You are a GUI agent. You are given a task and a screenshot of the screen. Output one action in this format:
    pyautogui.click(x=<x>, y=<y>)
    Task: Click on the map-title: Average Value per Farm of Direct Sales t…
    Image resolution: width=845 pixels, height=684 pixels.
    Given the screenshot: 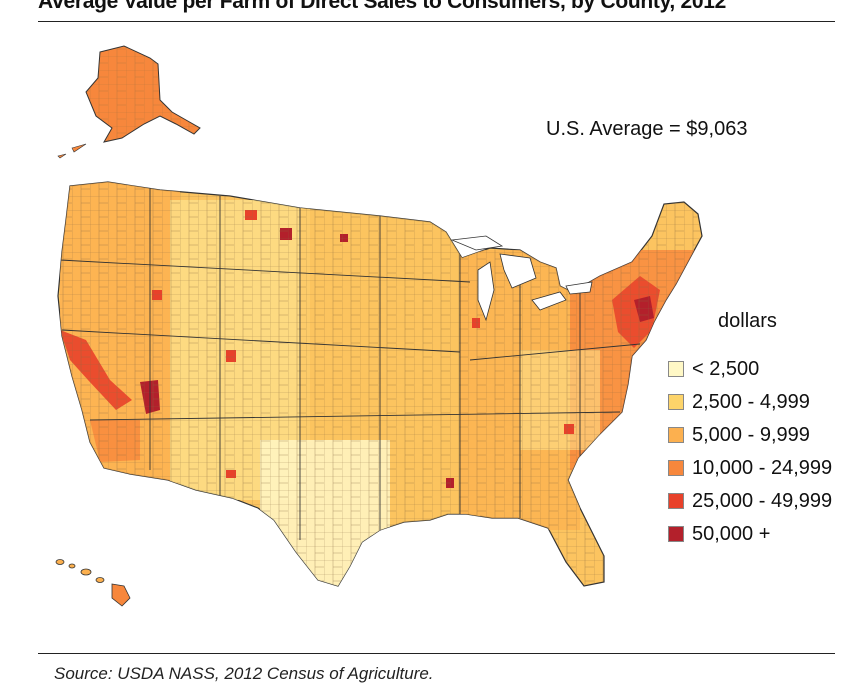 What is the action you would take?
    pyautogui.click(x=382, y=6)
    